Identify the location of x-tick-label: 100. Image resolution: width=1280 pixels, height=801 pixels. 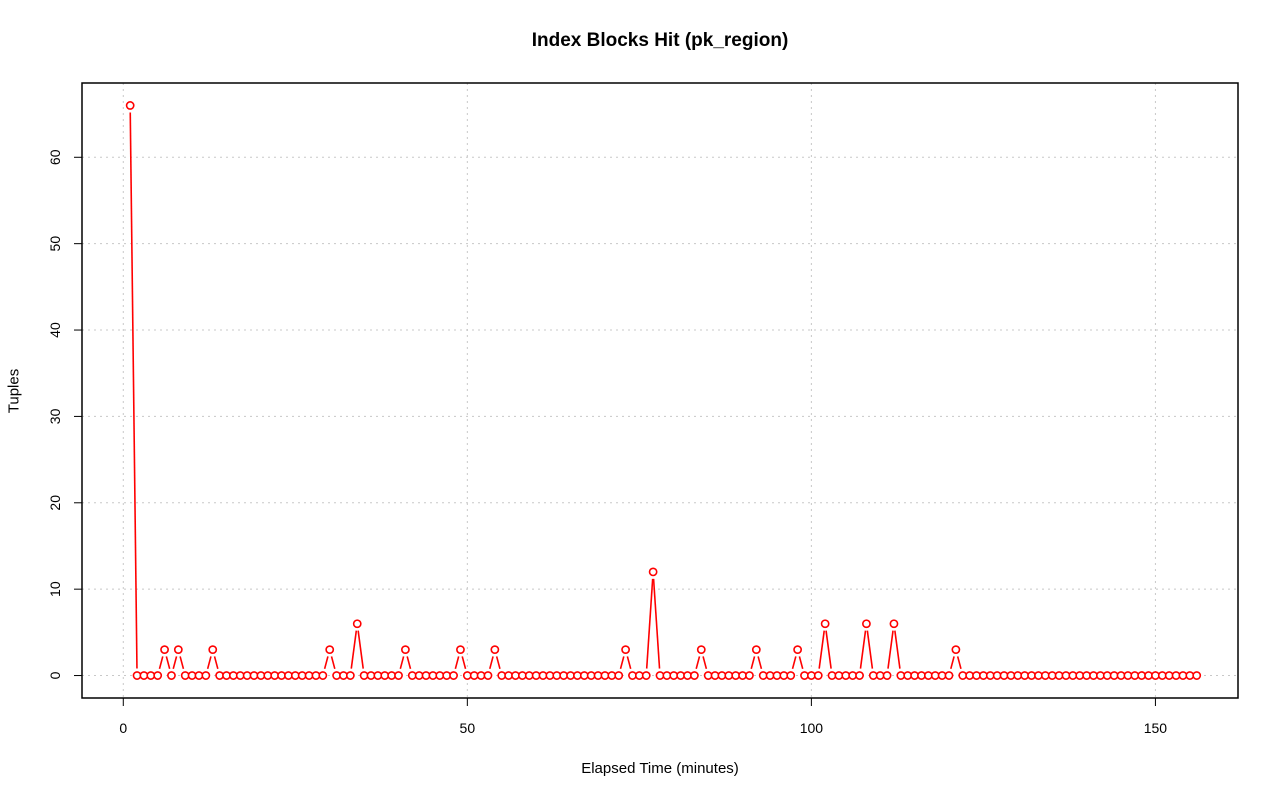
(812, 728).